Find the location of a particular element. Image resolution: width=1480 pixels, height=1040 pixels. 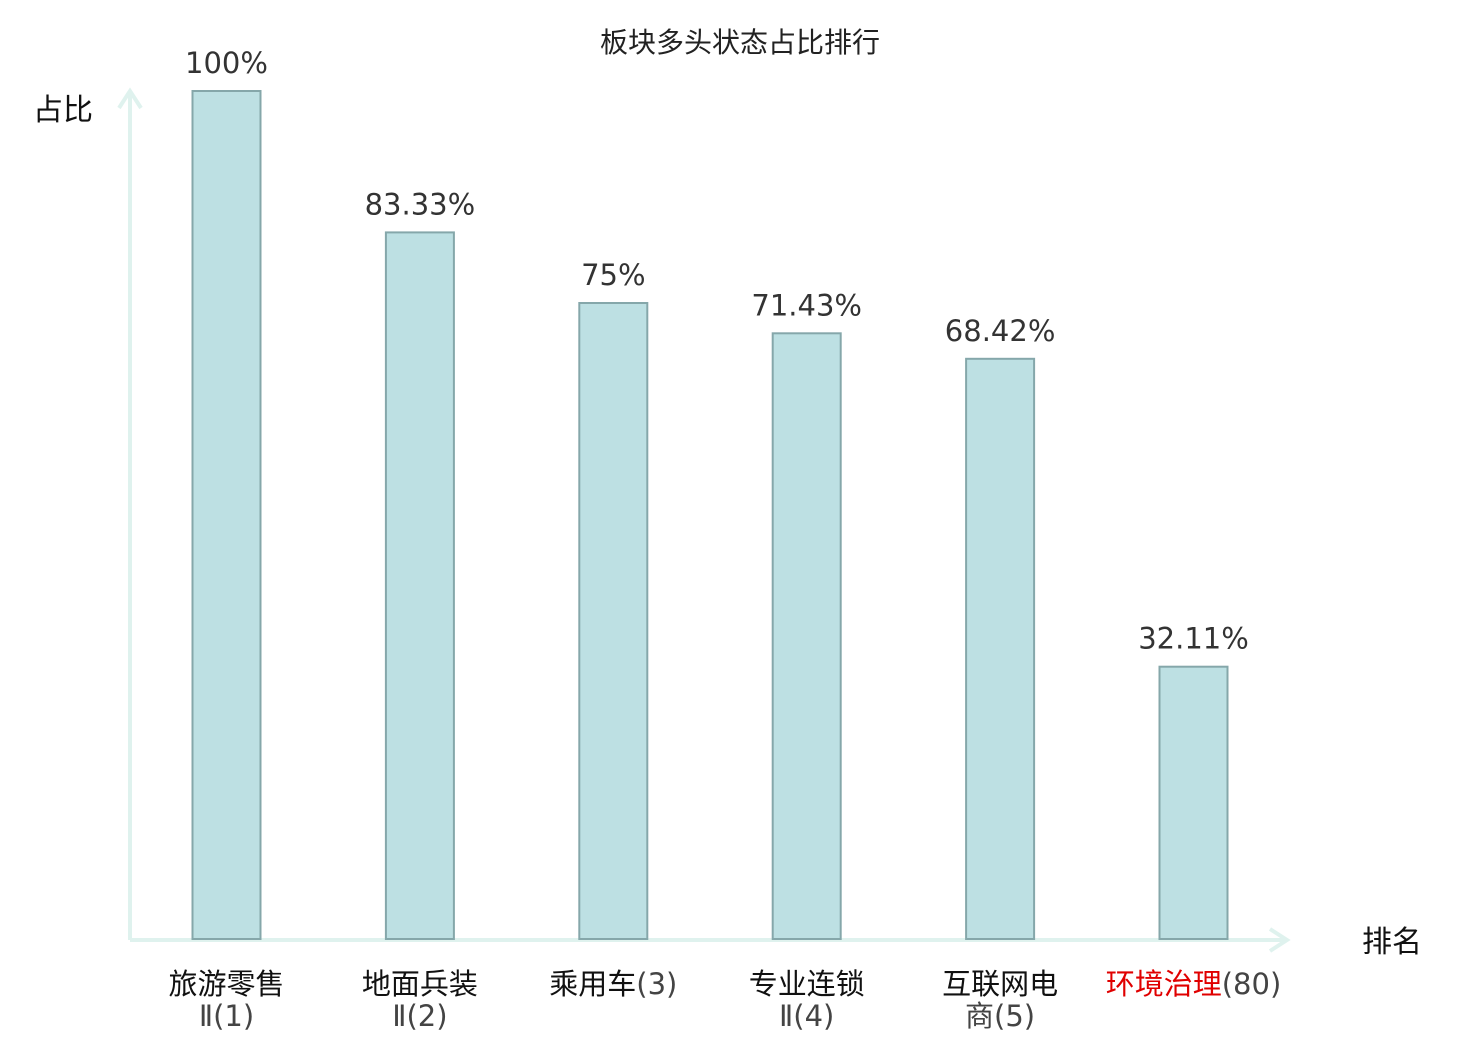

category-label-3: 乘用车(3) is located at coordinates (613, 984).